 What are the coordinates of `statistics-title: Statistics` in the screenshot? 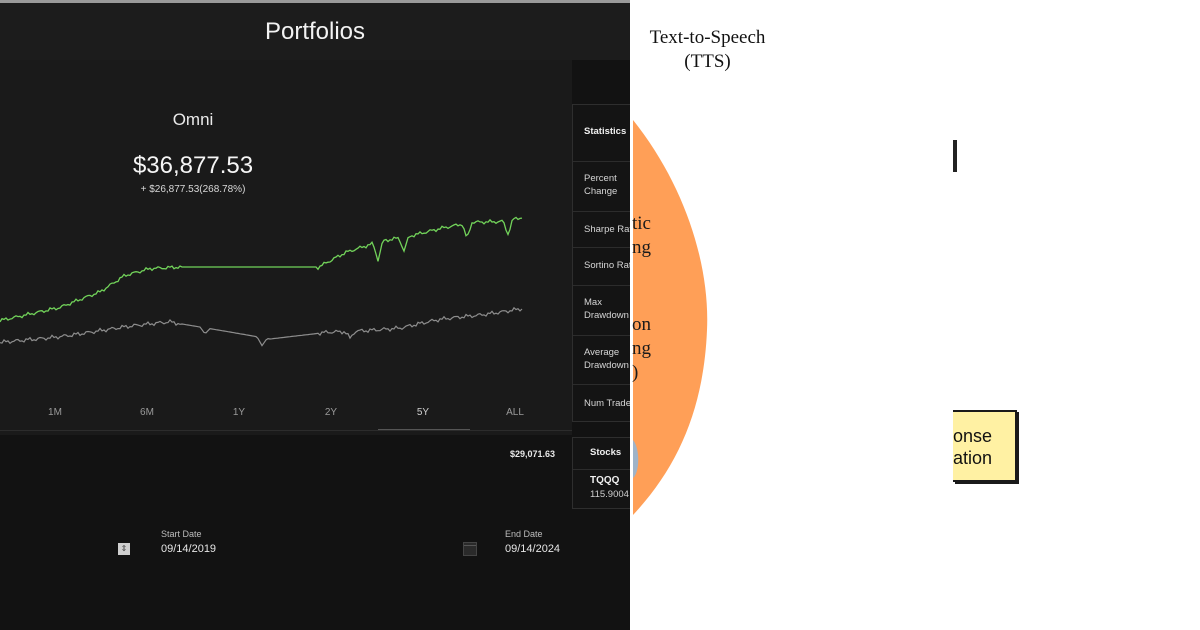 It's located at (605, 131).